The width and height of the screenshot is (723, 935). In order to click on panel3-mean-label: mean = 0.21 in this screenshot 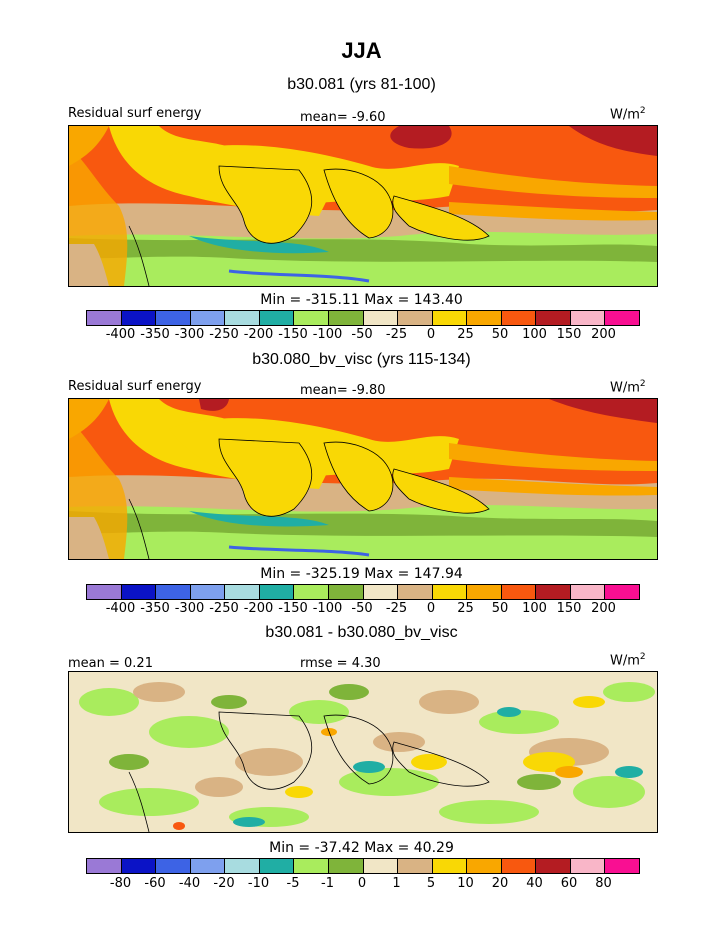, I will do `click(110, 663)`.